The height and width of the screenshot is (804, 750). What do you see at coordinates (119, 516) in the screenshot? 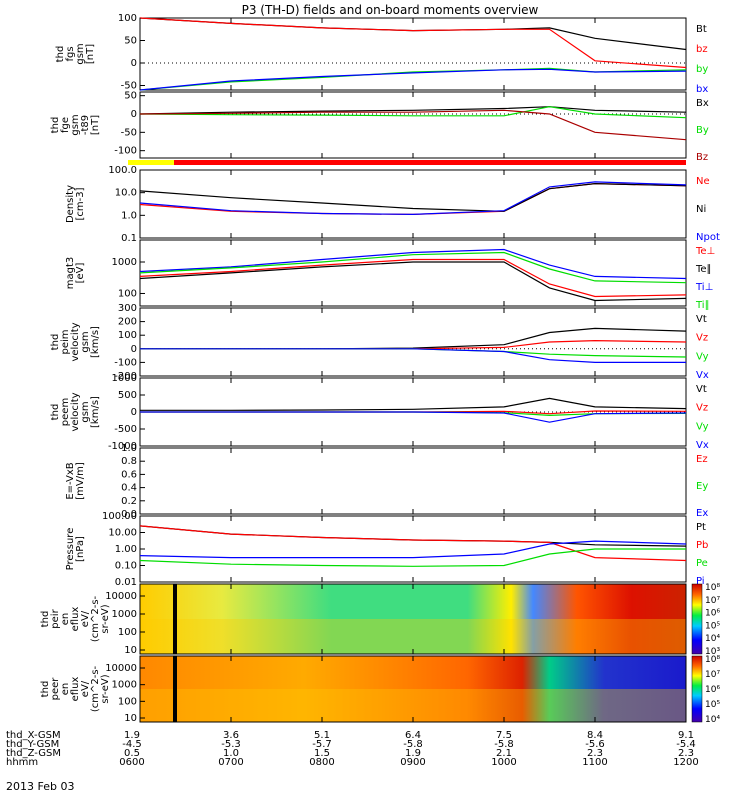
I see `y-tick-label: 100.00` at bounding box center [119, 516].